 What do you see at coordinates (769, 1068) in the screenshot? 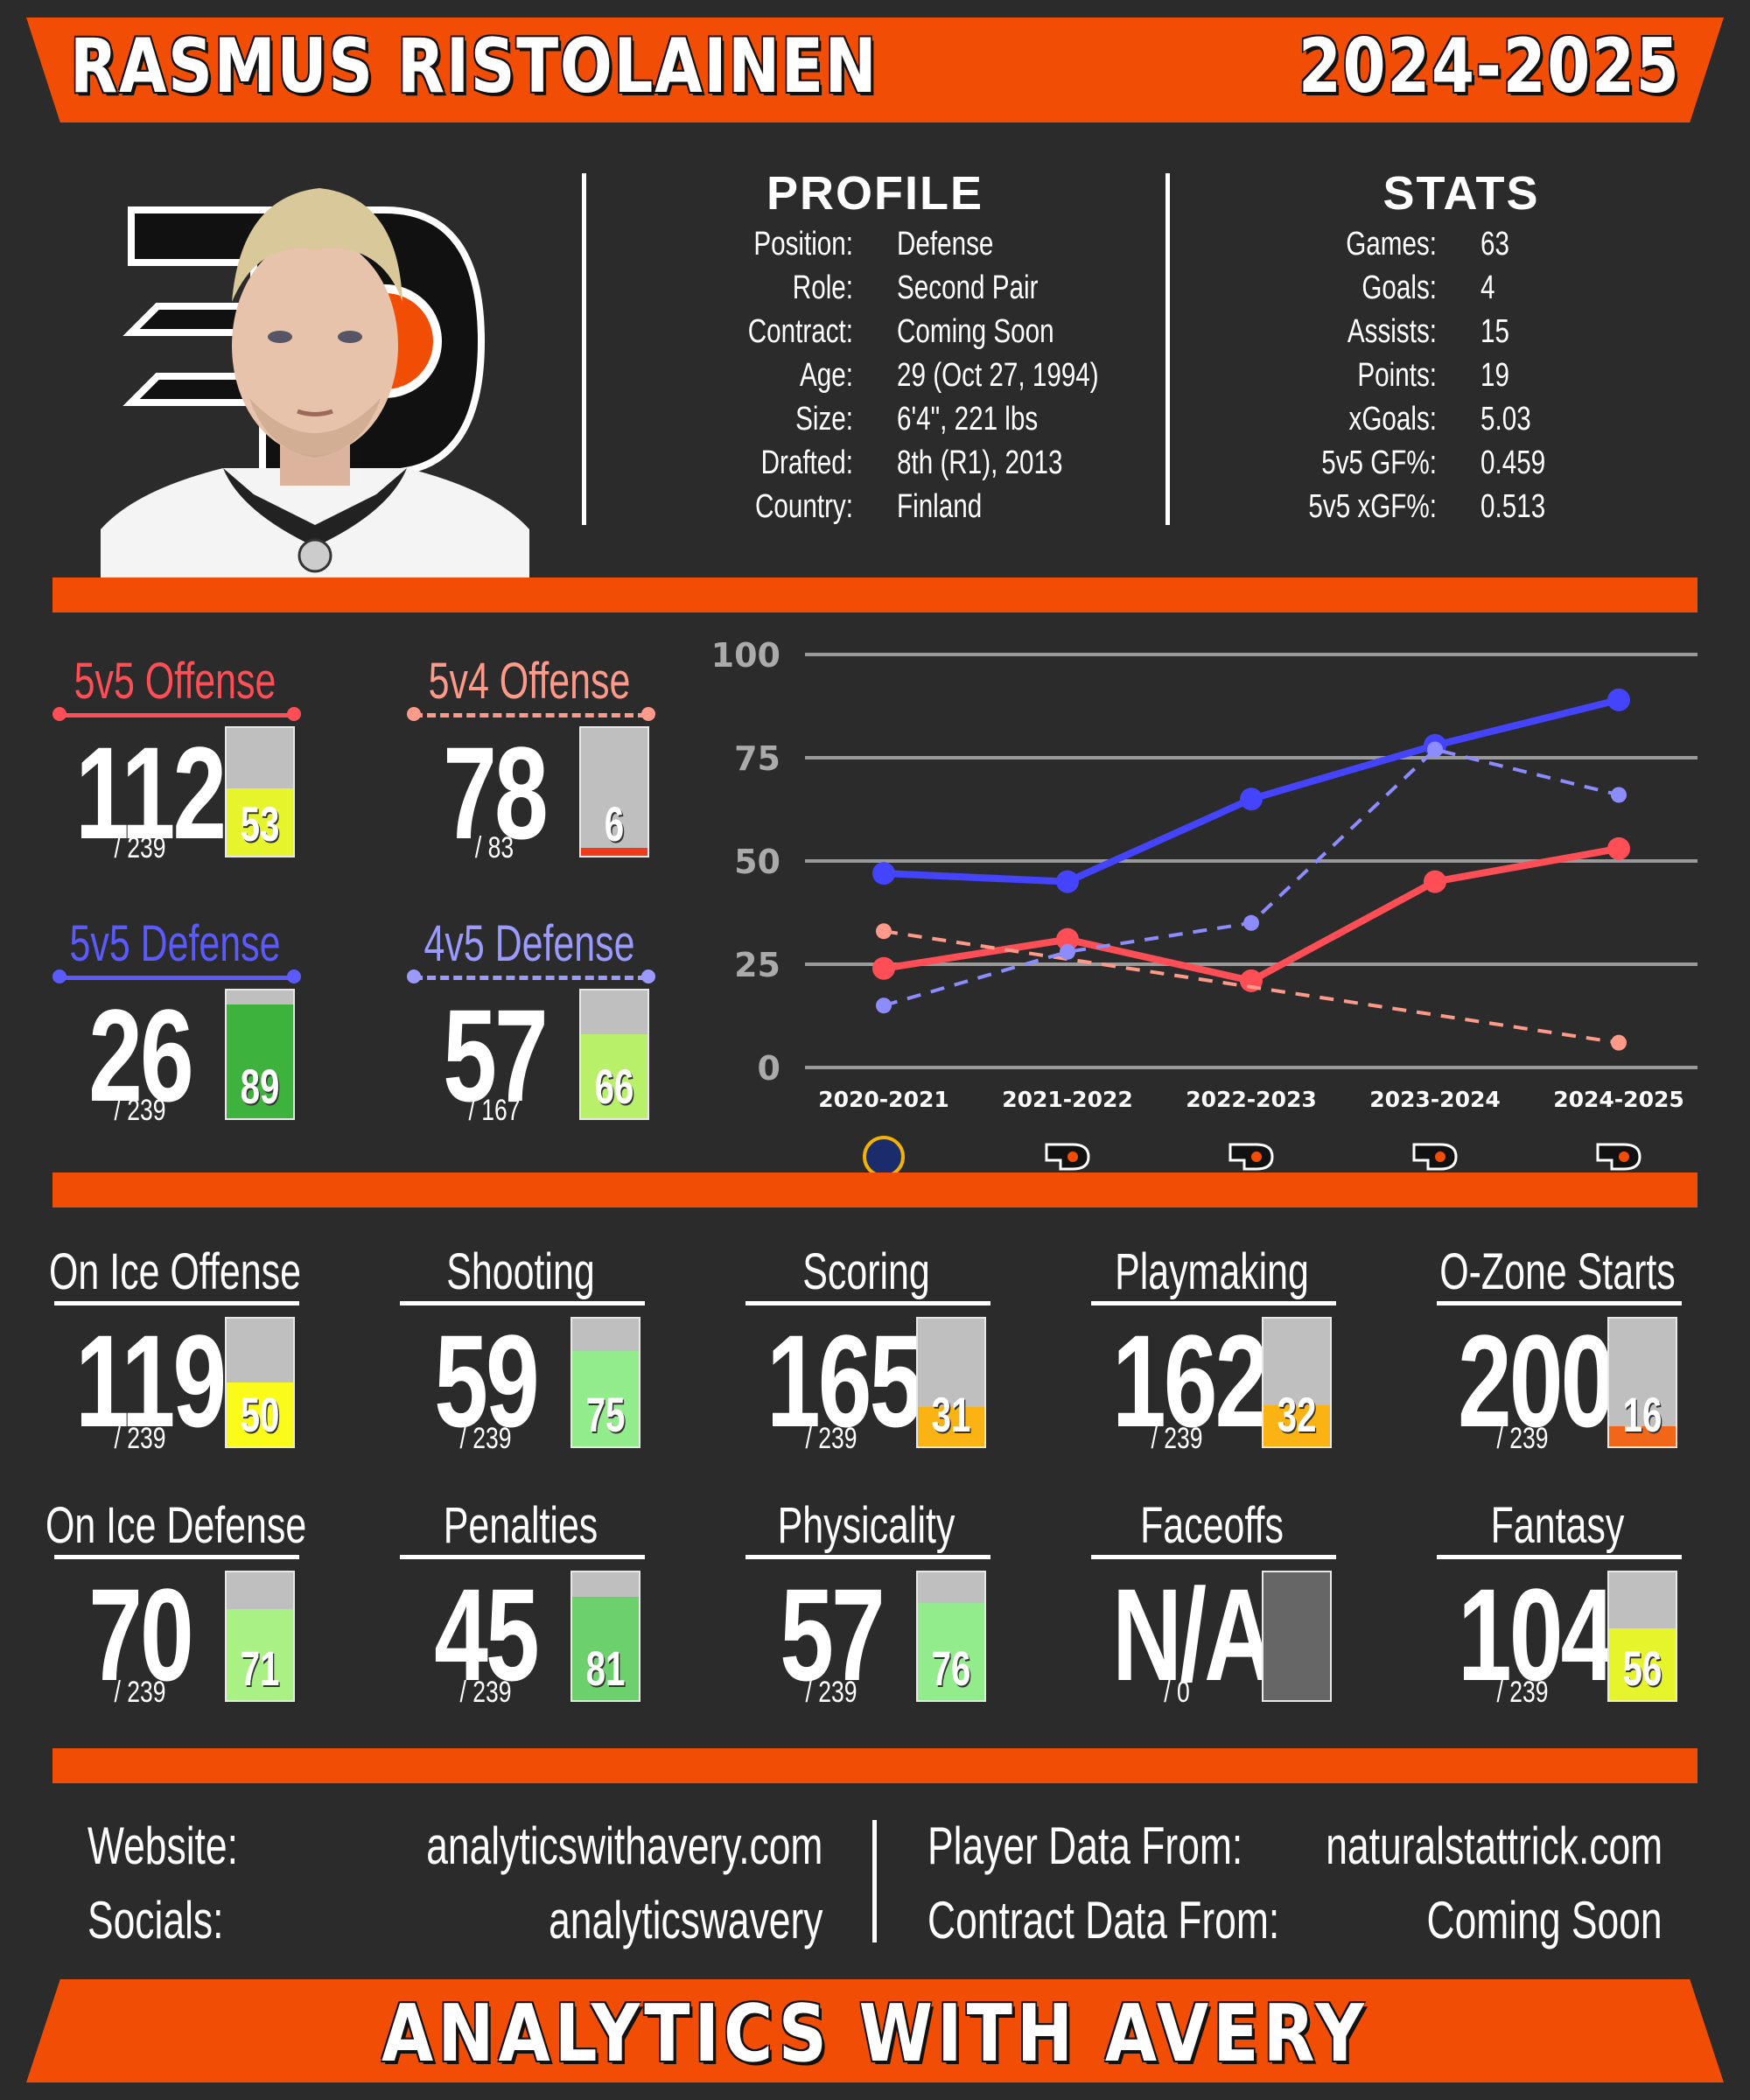
I see `y-tick-label: 0` at bounding box center [769, 1068].